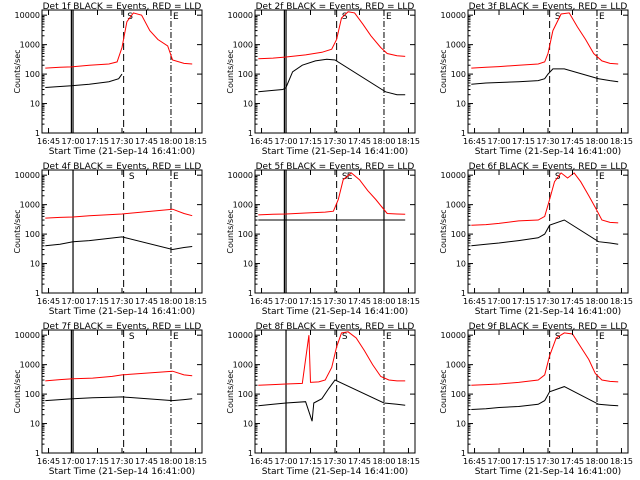 This screenshot has height=480, width=640. I want to click on panel-title: Det 6f BLACK = Events, RED = LLD, so click(548, 167).